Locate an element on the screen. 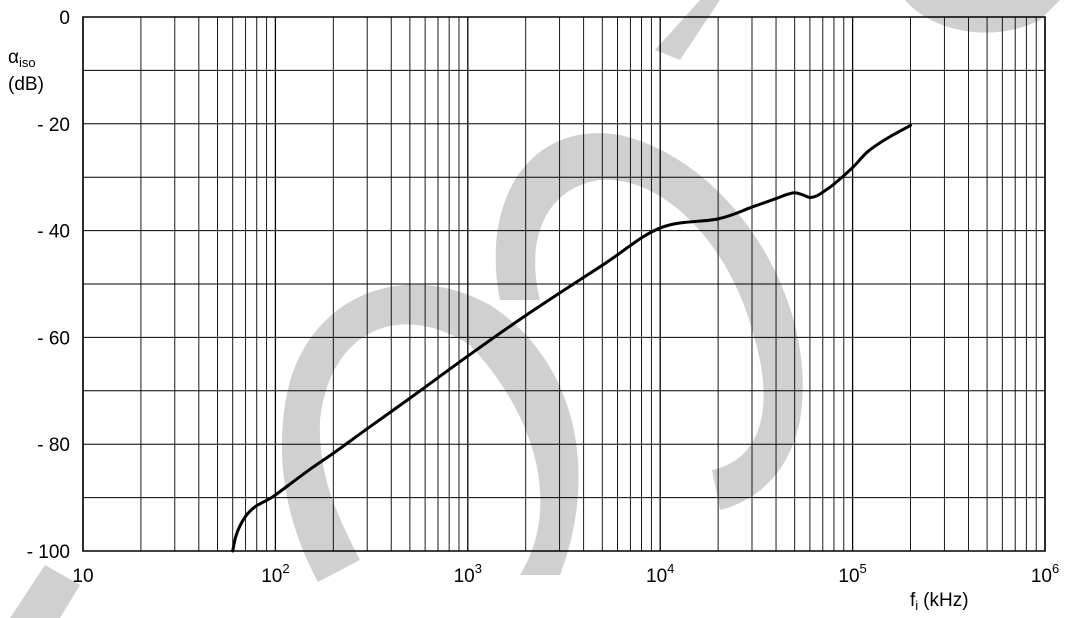 The image size is (1072, 618). y-tick-label: - 40 is located at coordinates (53, 232).